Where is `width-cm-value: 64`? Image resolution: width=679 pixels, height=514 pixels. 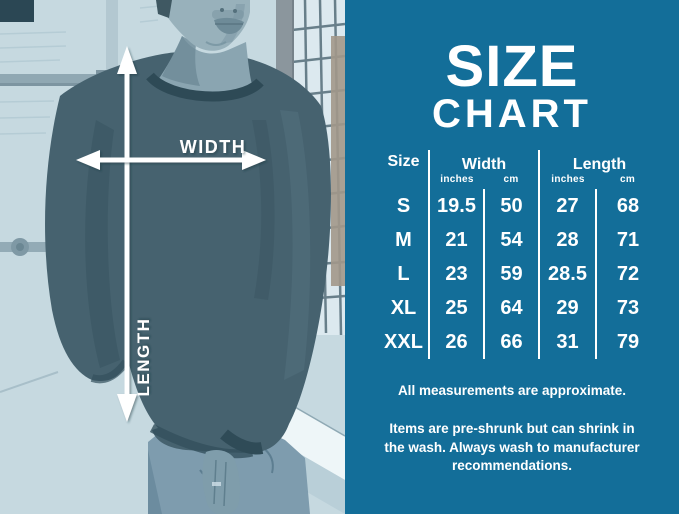 width-cm-value: 64 is located at coordinates (511, 308).